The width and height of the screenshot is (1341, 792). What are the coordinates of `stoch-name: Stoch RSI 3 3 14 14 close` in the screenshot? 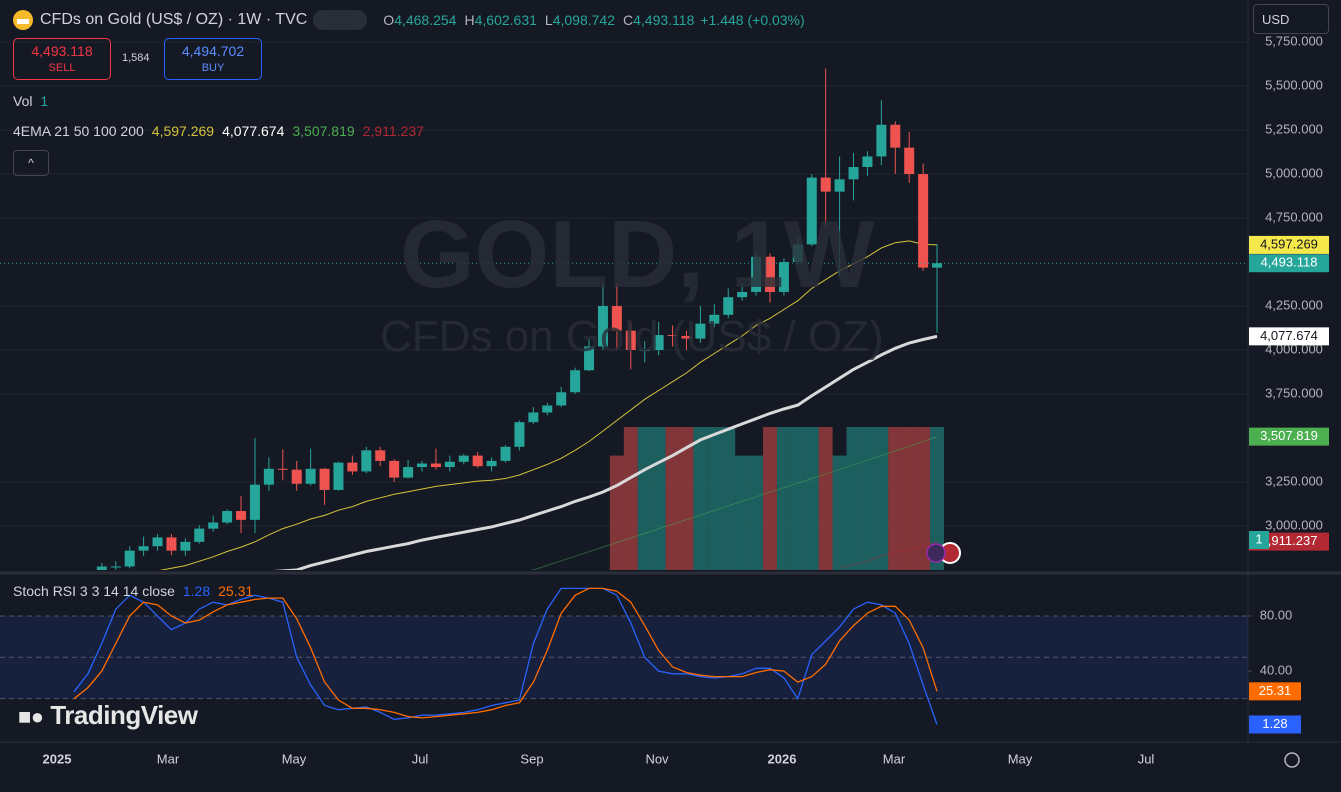 It's located at (94, 591).